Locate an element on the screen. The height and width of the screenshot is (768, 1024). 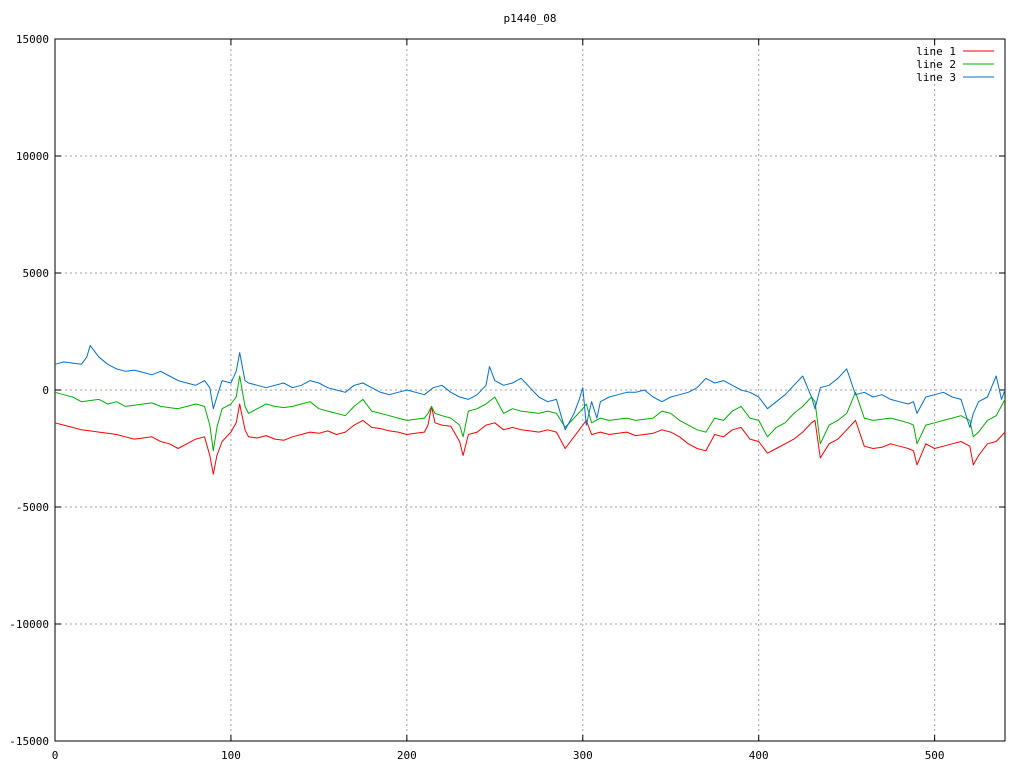
y-tick-label: 5000 is located at coordinates (36, 273).